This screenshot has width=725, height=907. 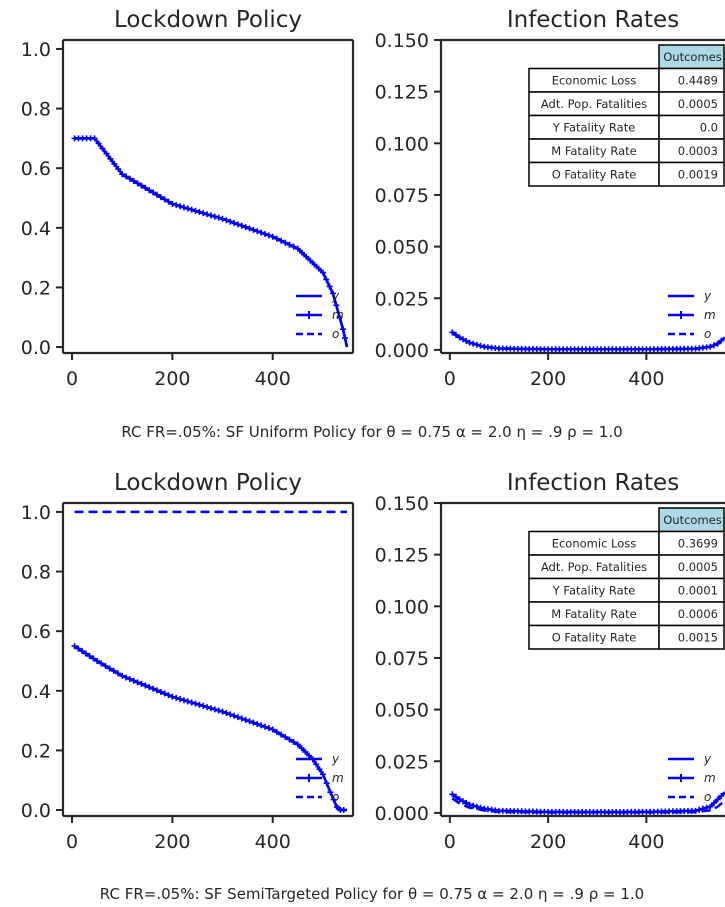 I want to click on y-tick-label: 1.0, so click(x=36, y=50).